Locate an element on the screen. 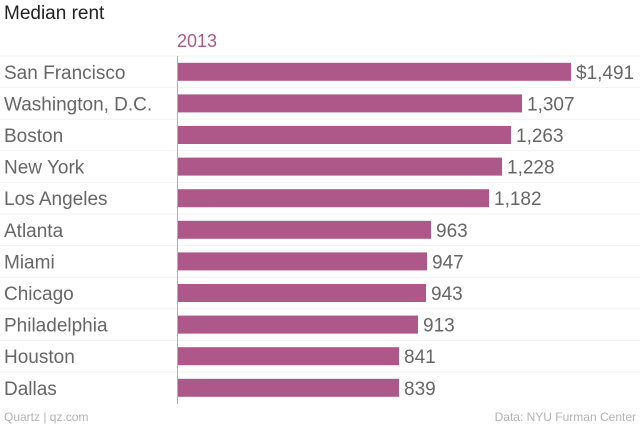 The height and width of the screenshot is (427, 640). value-label: 1,307 is located at coordinates (551, 104).